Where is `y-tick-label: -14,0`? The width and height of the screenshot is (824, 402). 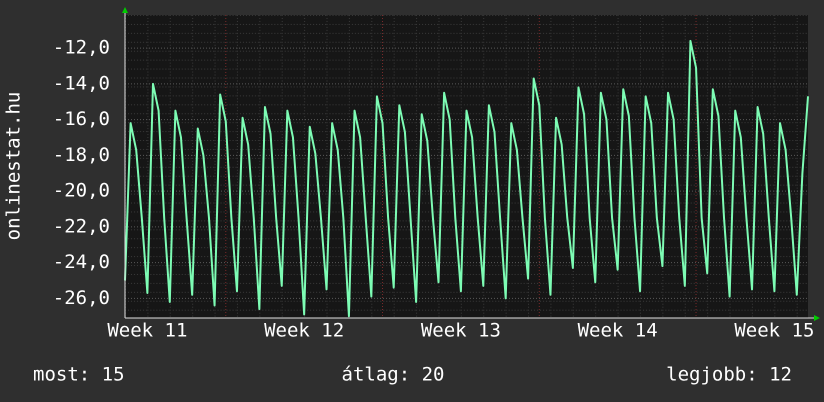 y-tick-label: -14,0 is located at coordinates (81, 83).